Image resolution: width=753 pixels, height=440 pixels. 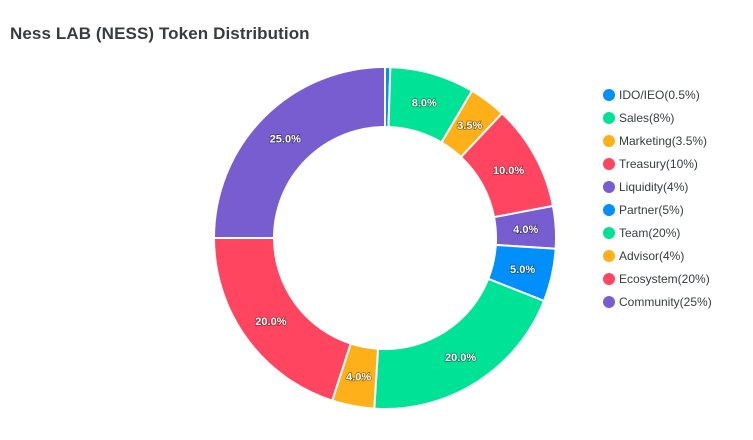 I want to click on slice-data-label: 8.0%, so click(x=424, y=104).